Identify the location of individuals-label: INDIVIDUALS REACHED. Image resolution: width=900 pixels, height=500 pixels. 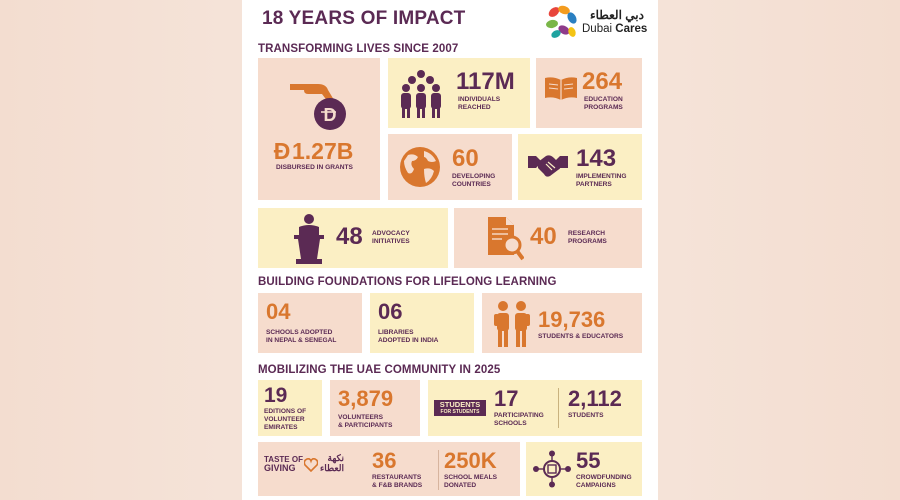
(479, 104).